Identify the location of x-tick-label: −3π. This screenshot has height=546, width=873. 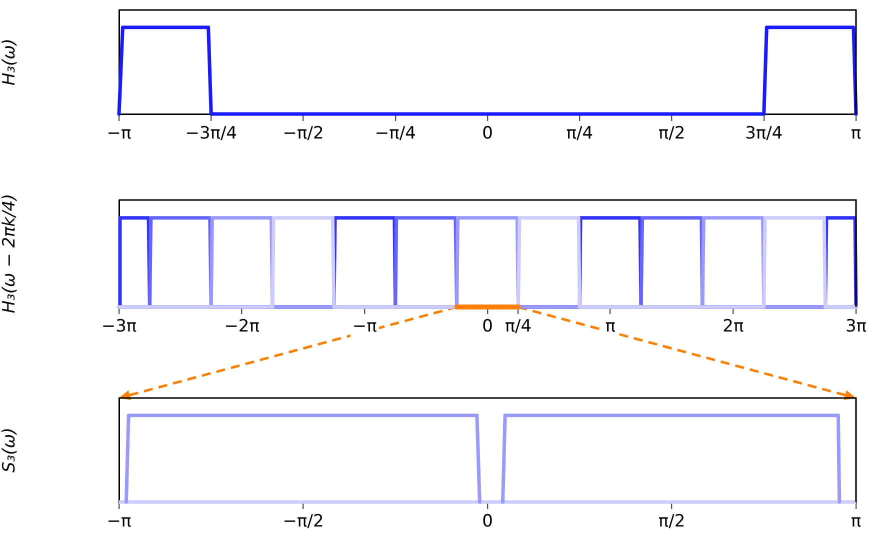
(119, 326).